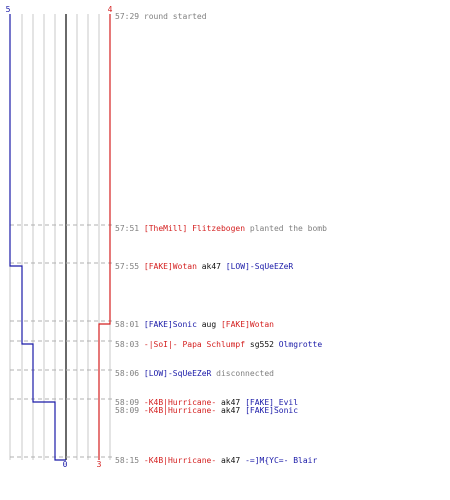  I want to click on blue-player-name: Olmgrotte, so click(301, 344).